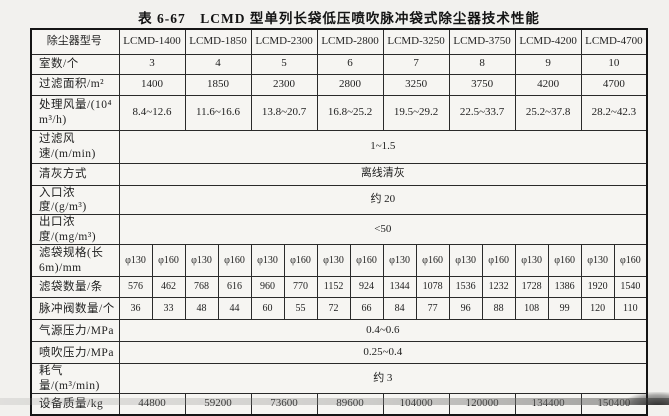 The image size is (669, 416). What do you see at coordinates (366, 309) in the screenshot?
I see `table-cell: 66` at bounding box center [366, 309].